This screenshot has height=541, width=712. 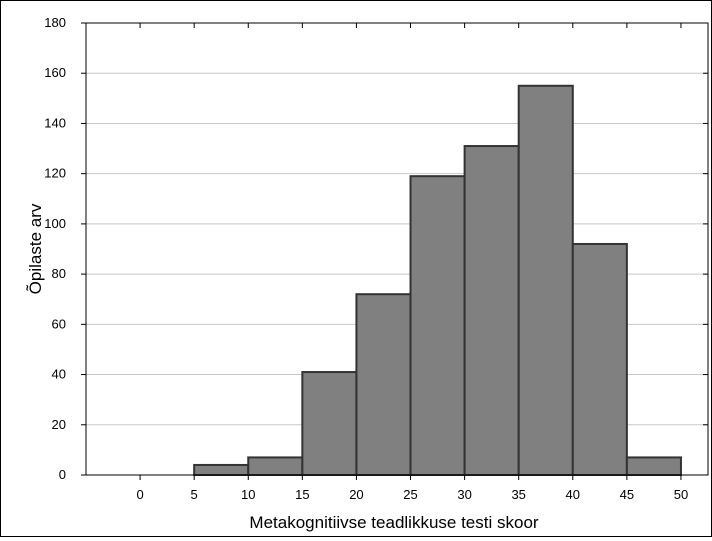 I want to click on y-tick-label: 120, so click(x=55, y=173).